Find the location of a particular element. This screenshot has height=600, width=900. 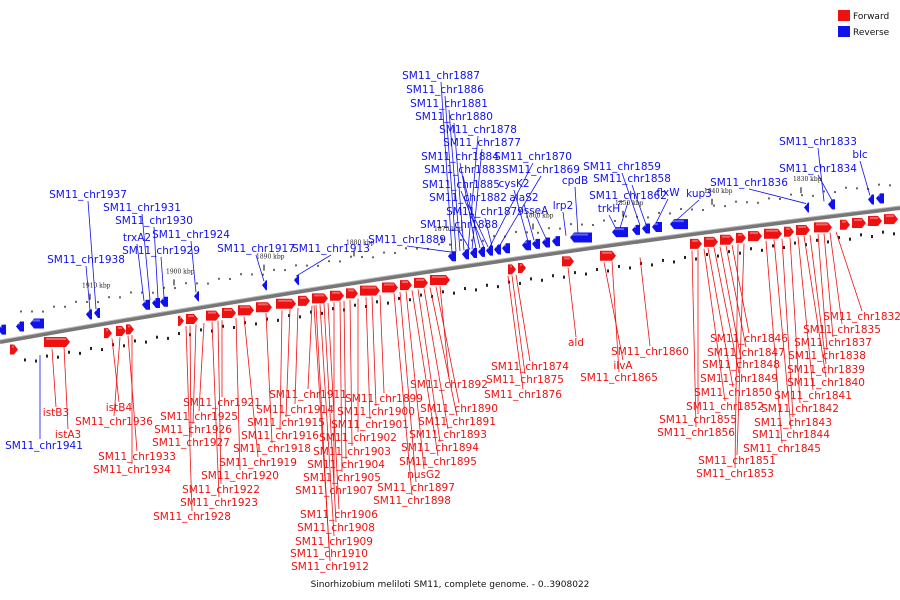

reverse-label-sm11-chr1862: SM11_chr1862 is located at coordinates (628, 196).